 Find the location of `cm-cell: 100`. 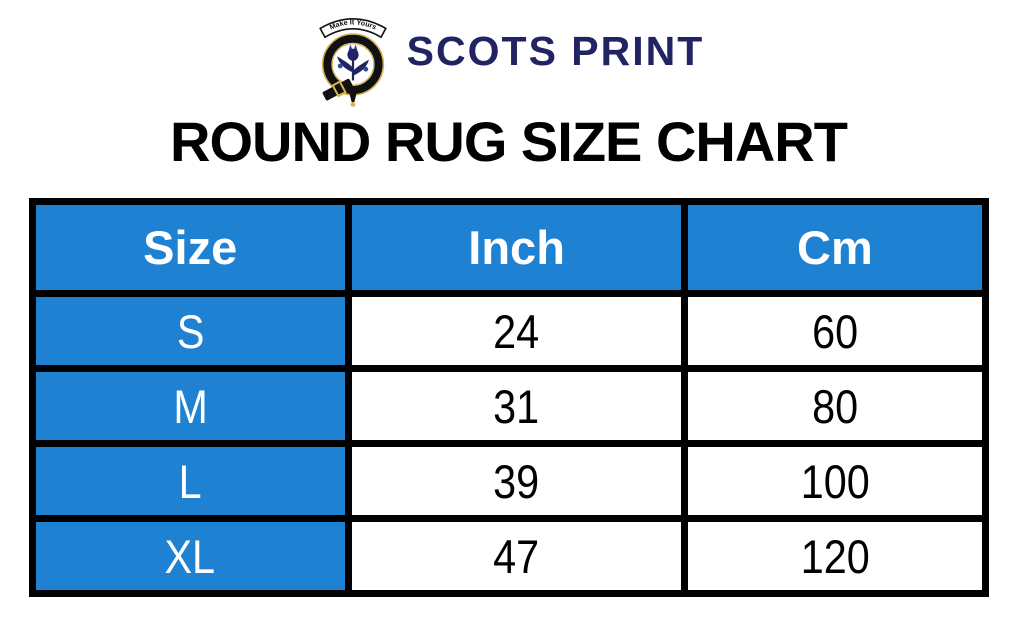

cm-cell: 100 is located at coordinates (835, 481).